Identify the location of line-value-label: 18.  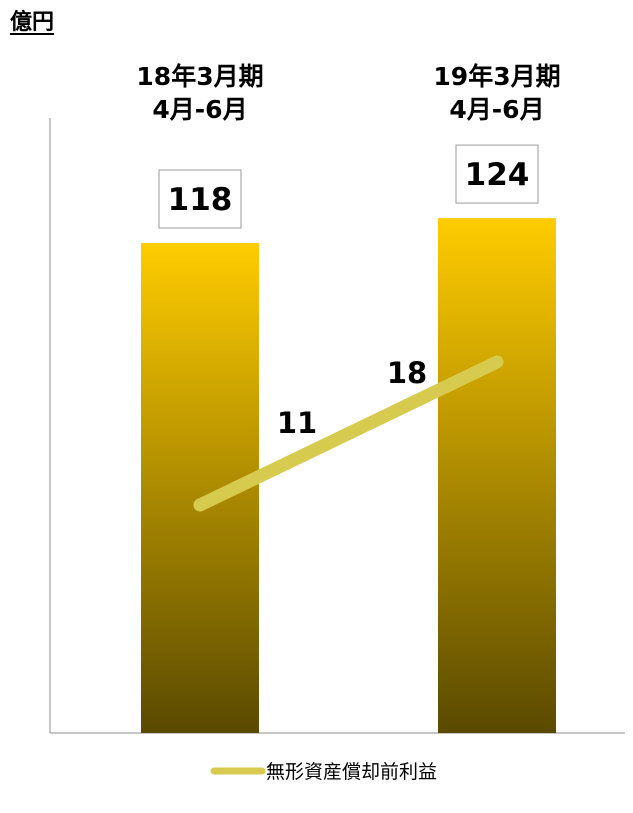
(407, 373).